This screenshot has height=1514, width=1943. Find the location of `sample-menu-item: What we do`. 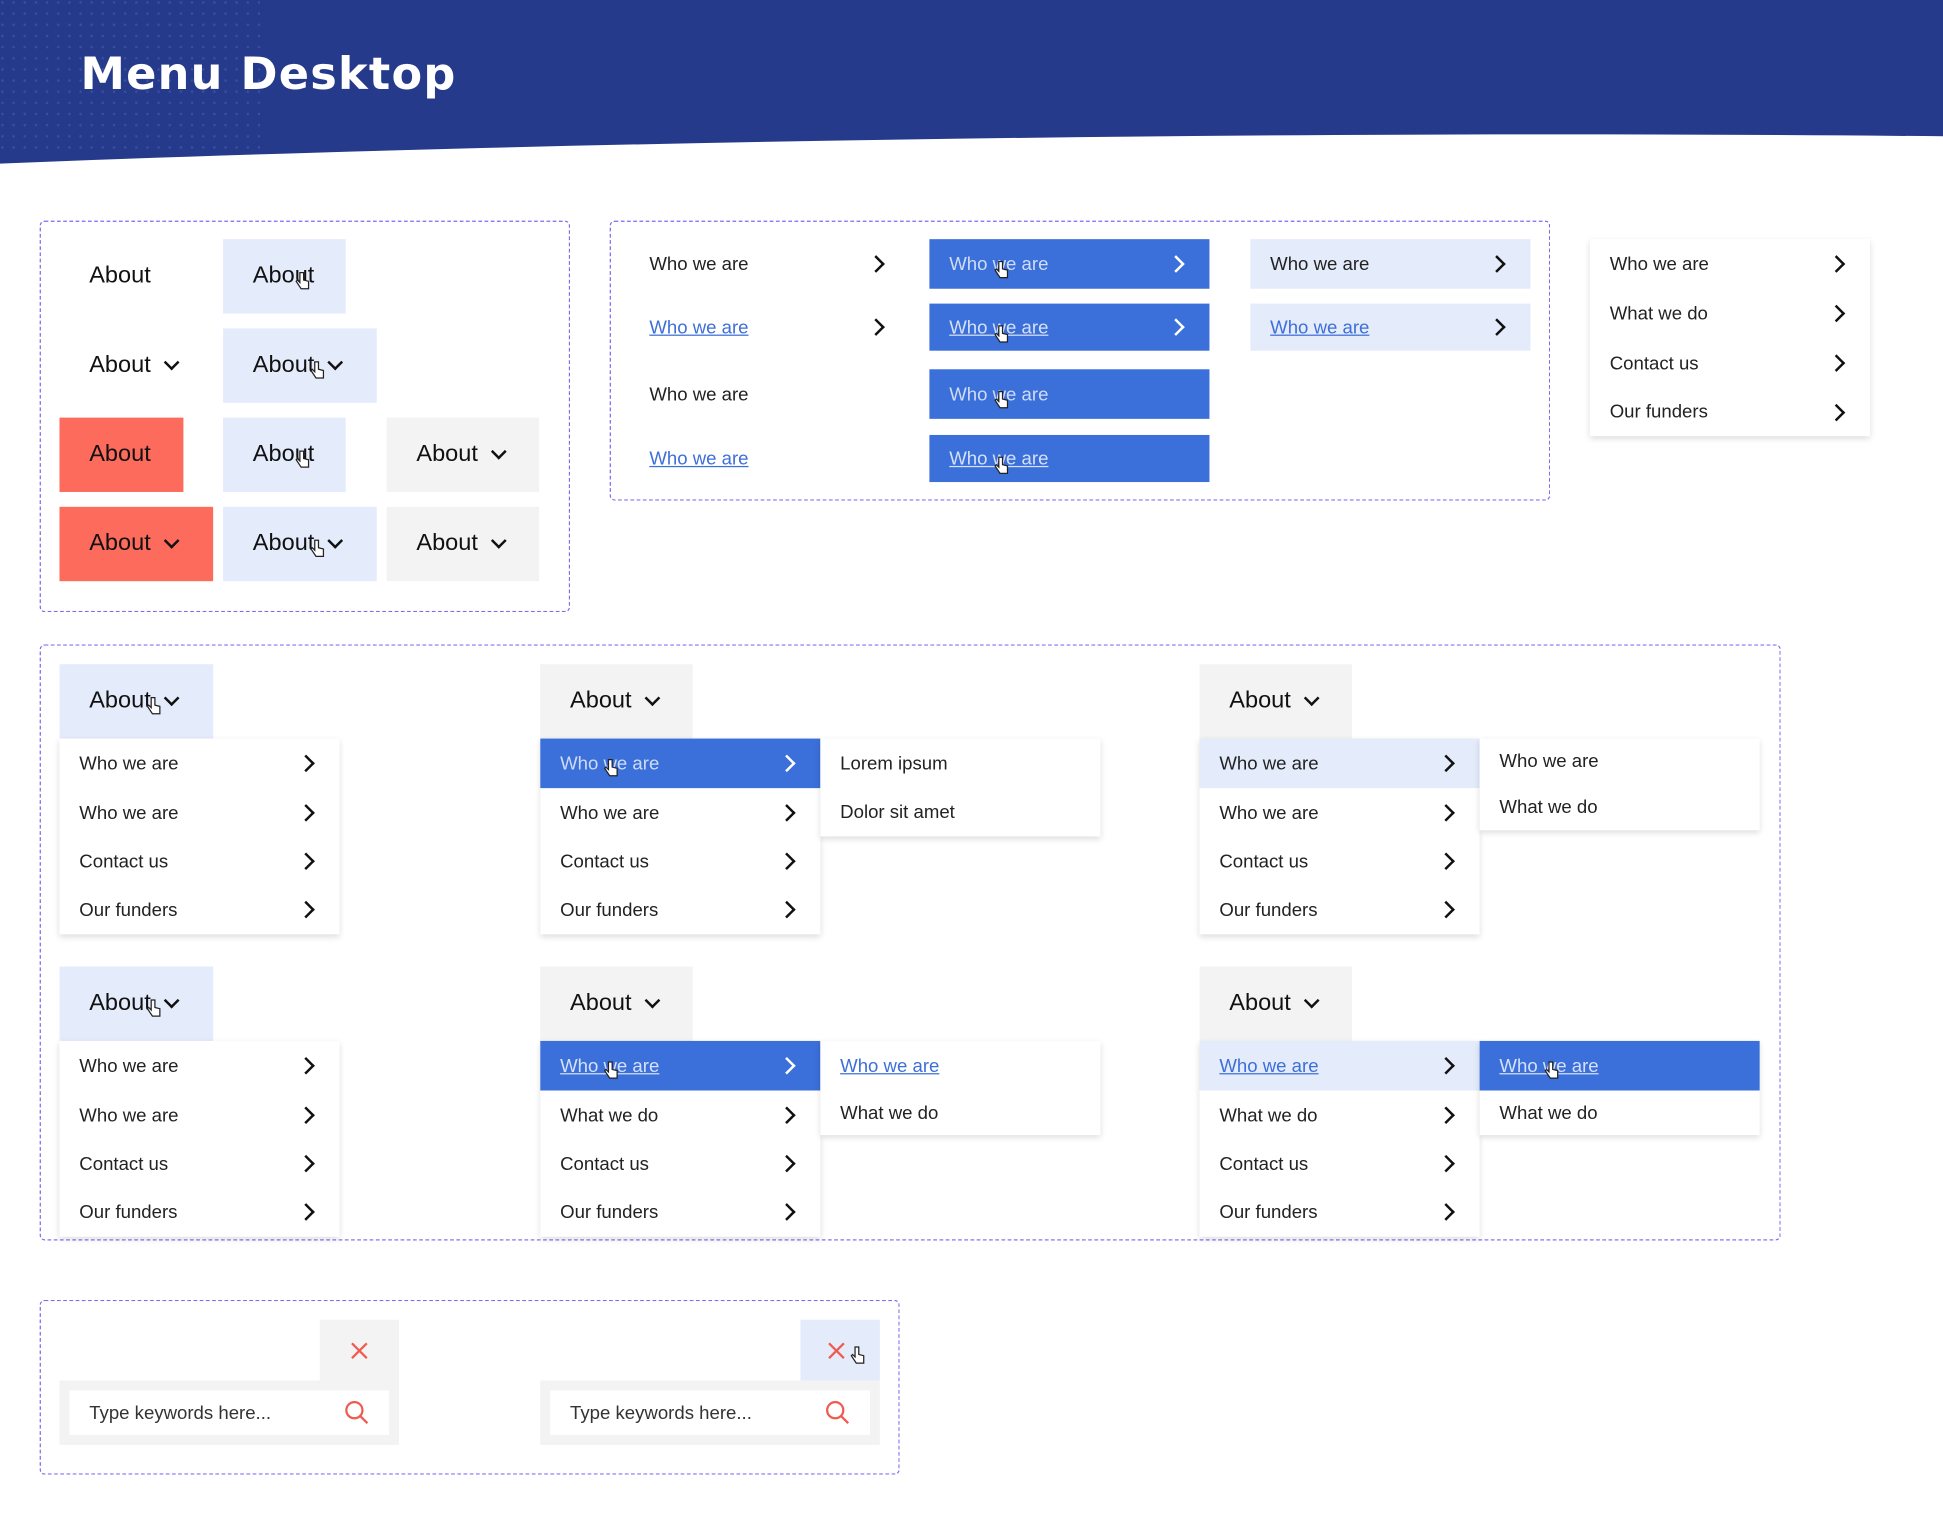

sample-menu-item: What we do is located at coordinates (1730, 314).